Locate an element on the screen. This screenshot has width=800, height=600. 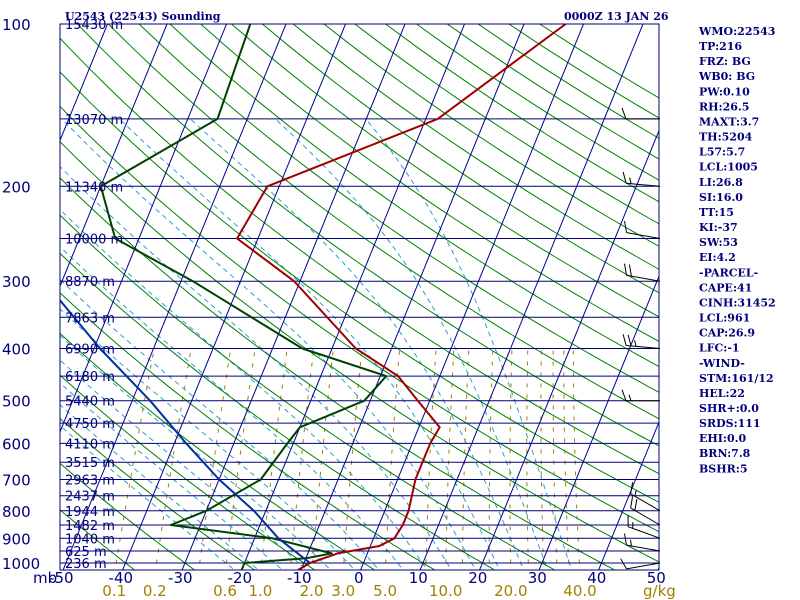
stability-index-line: TT:15 is located at coordinates (716, 212).